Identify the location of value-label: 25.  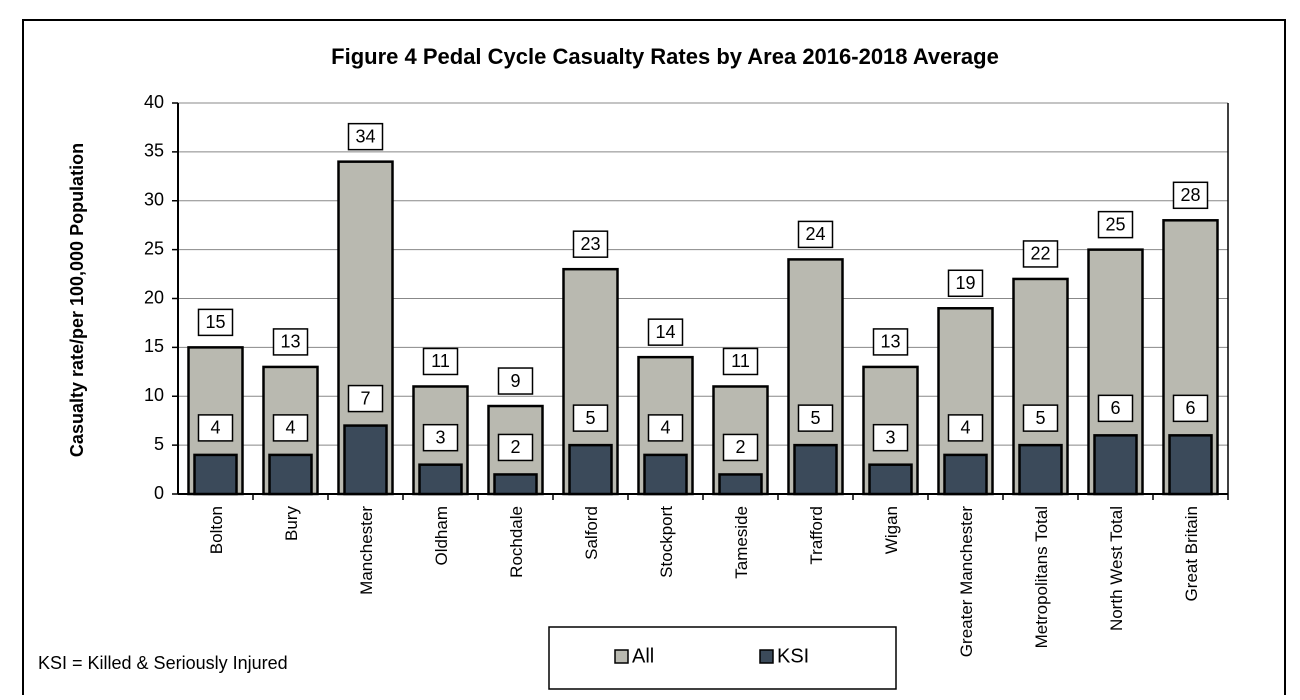
(1115, 224).